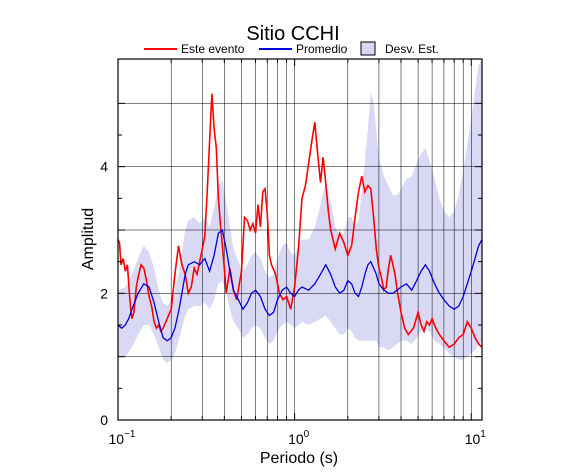 The image size is (586, 475). What do you see at coordinates (307, 434) in the screenshot?
I see `x-tick-exponent: 0` at bounding box center [307, 434].